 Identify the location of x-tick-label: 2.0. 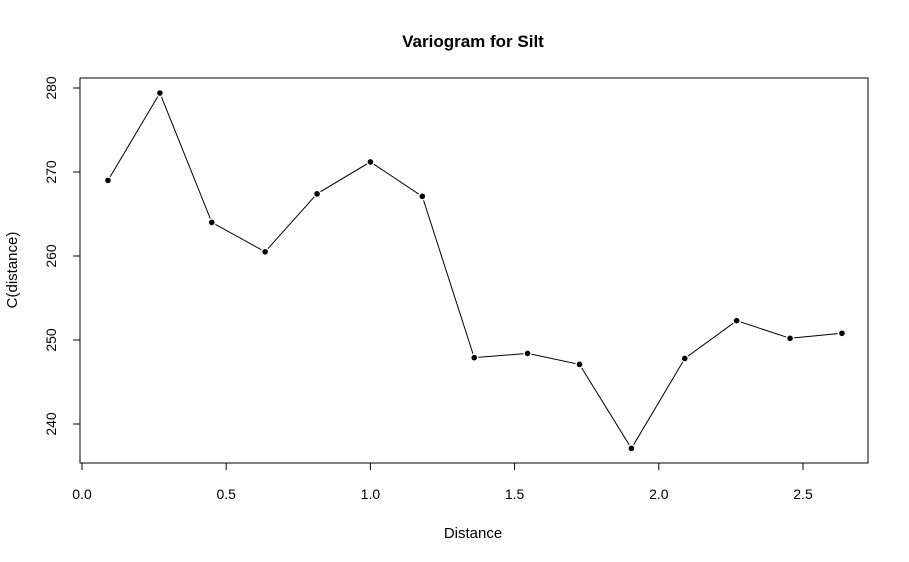
(659, 494).